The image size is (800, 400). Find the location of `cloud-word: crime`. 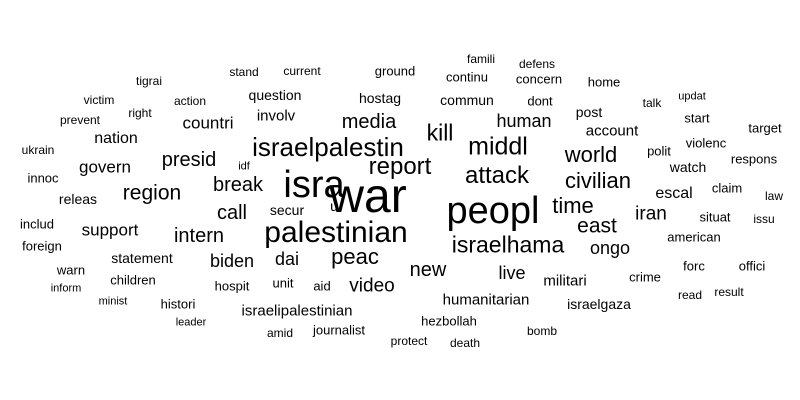

cloud-word: crime is located at coordinates (645, 277).